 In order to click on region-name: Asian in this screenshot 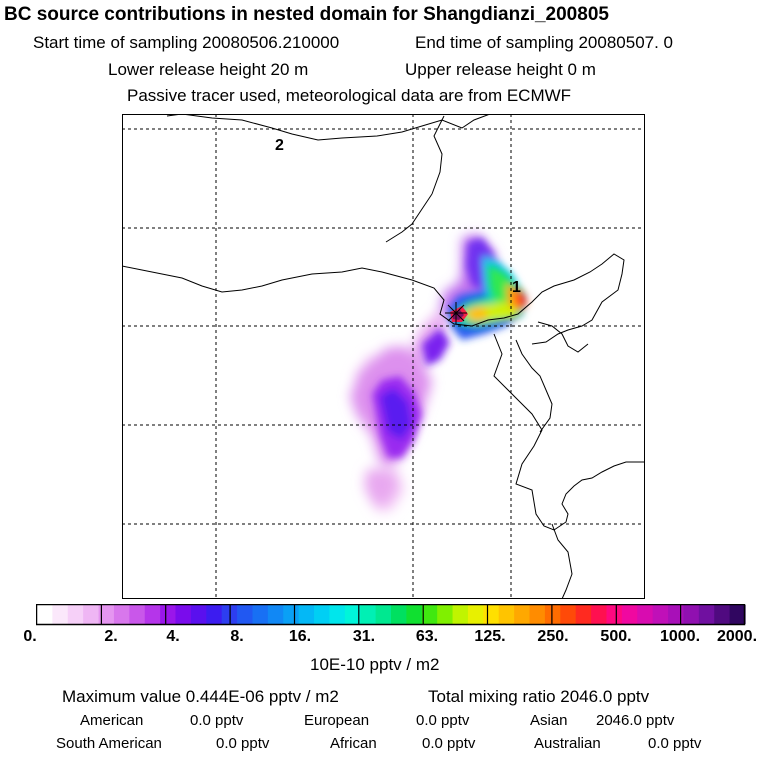, I will do `click(549, 720)`.